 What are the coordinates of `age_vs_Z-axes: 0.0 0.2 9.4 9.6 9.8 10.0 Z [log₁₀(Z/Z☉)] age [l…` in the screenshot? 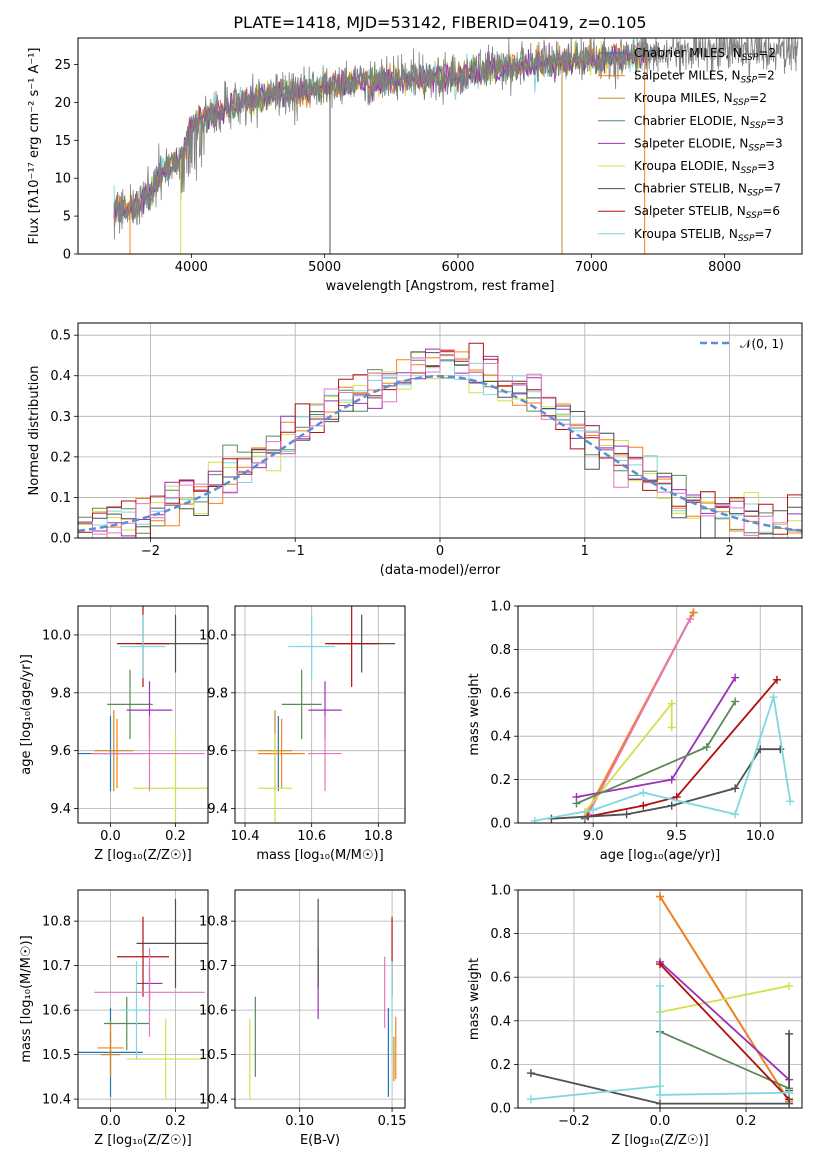 It's located at (113, 734).